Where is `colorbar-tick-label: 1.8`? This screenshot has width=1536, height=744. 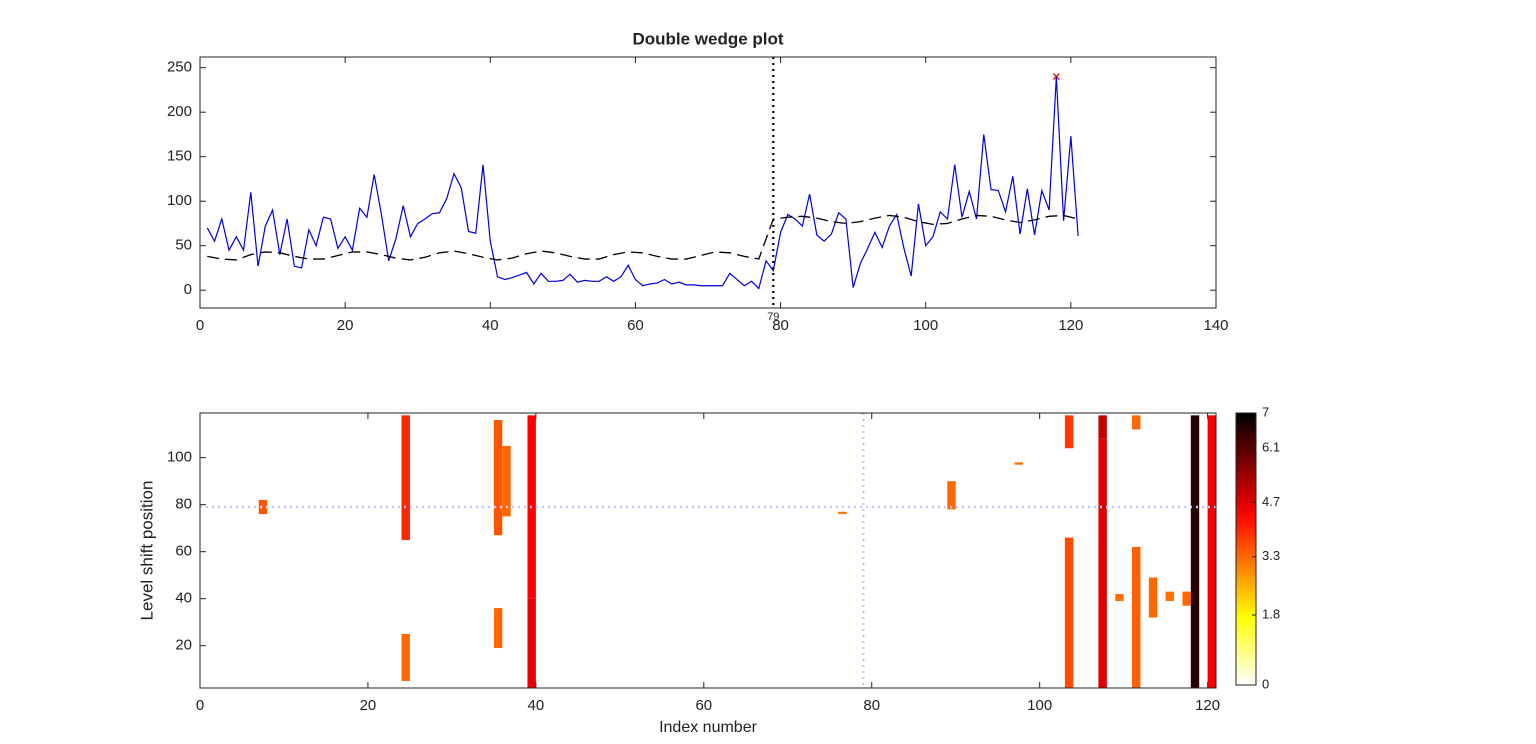 colorbar-tick-label: 1.8 is located at coordinates (1271, 613).